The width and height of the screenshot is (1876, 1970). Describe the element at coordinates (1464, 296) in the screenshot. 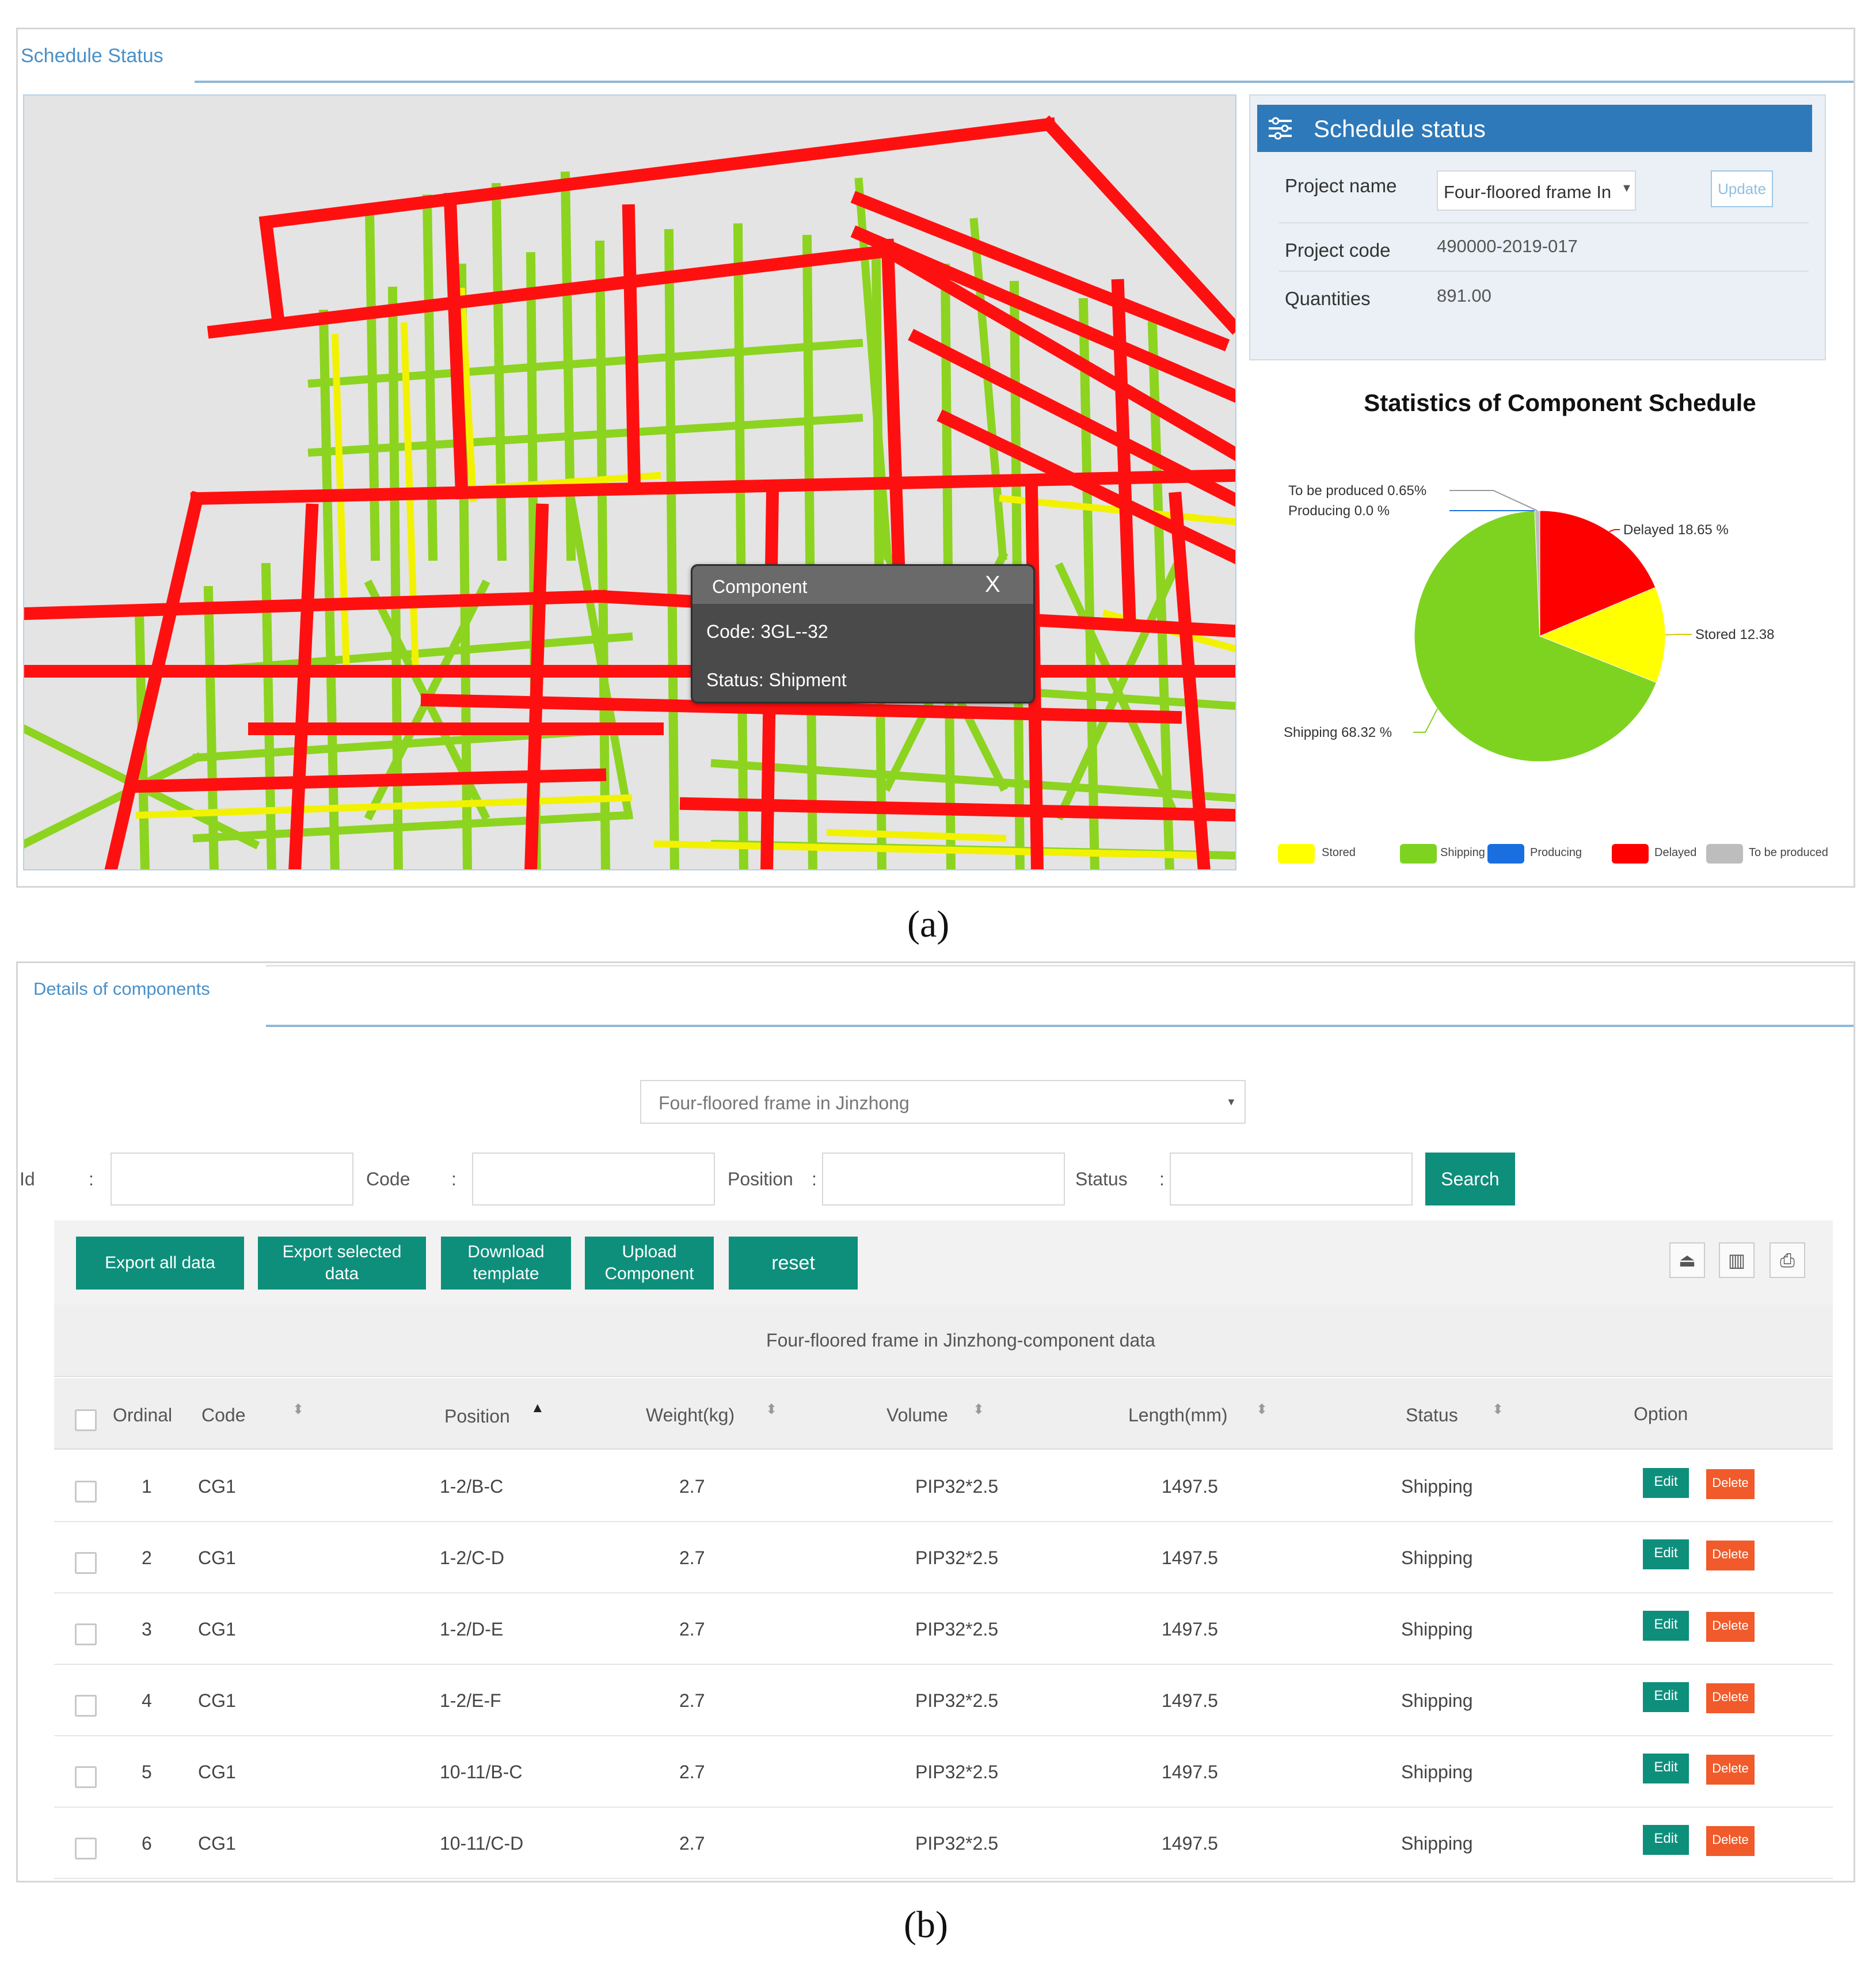

I see `quantities-value: 891.00` at that location.